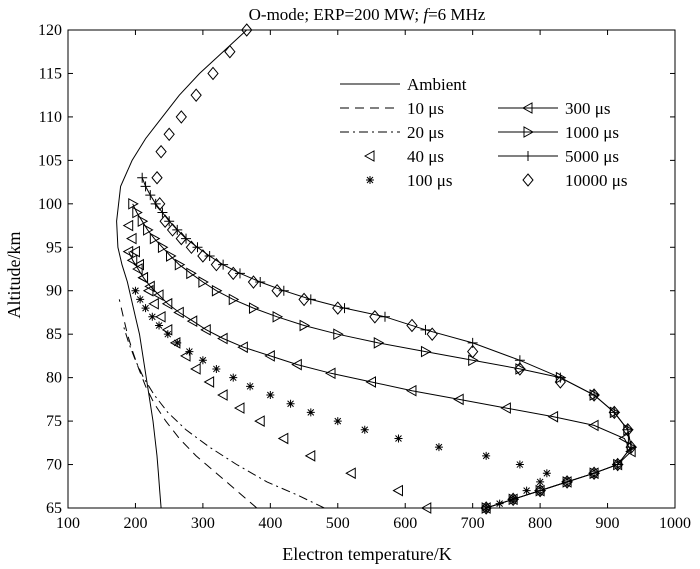 This screenshot has width=700, height=569. I want to click on y-tick-label: 80, so click(54, 378).